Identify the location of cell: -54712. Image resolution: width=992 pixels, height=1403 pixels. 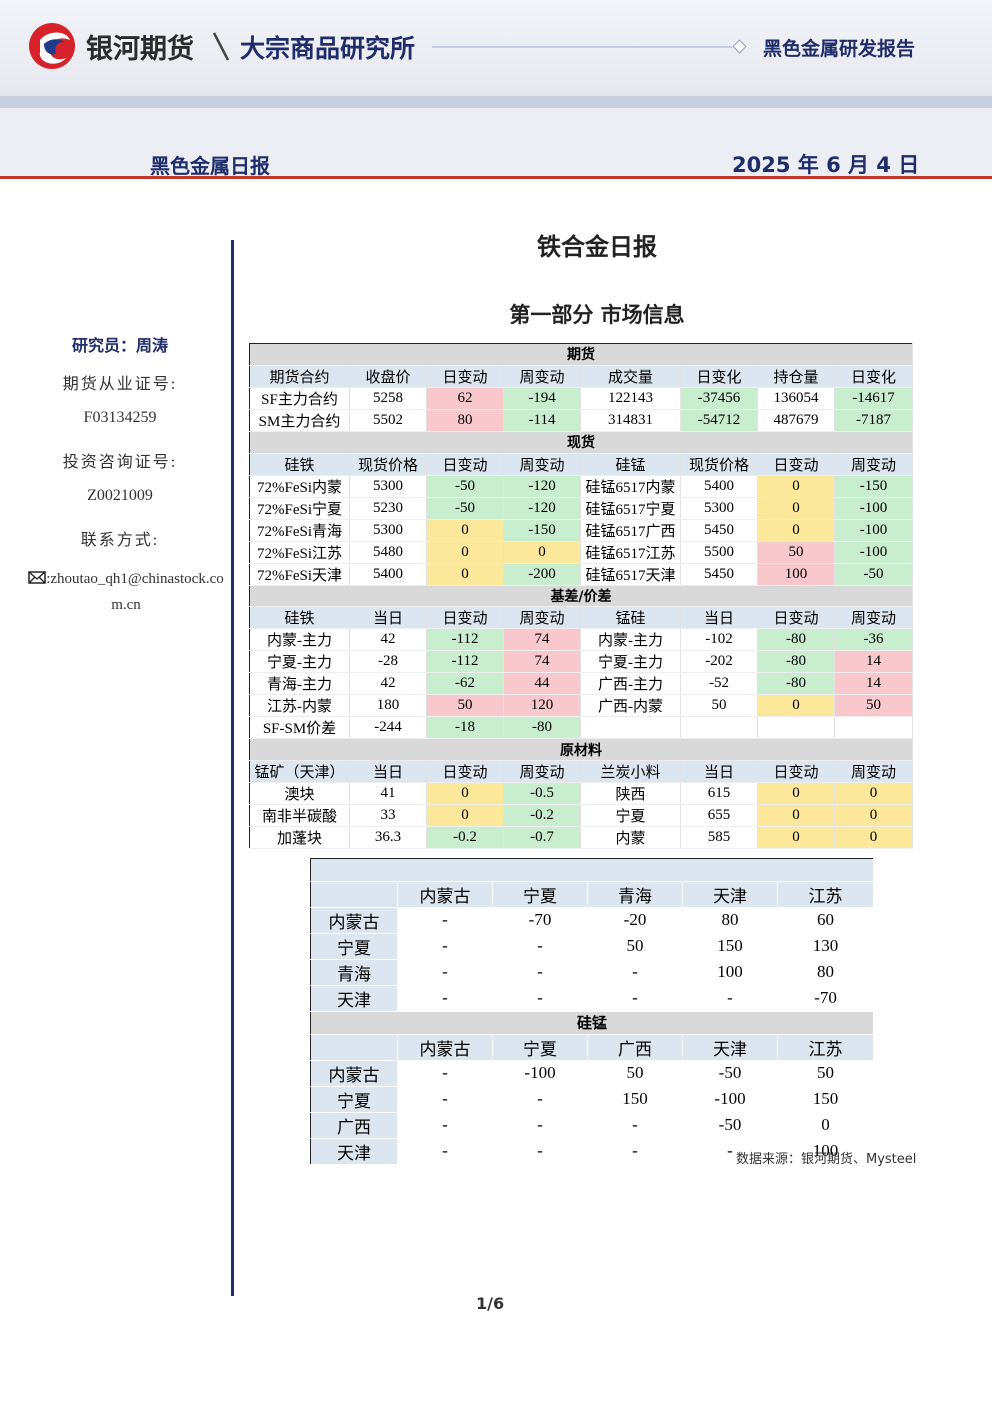
(719, 420).